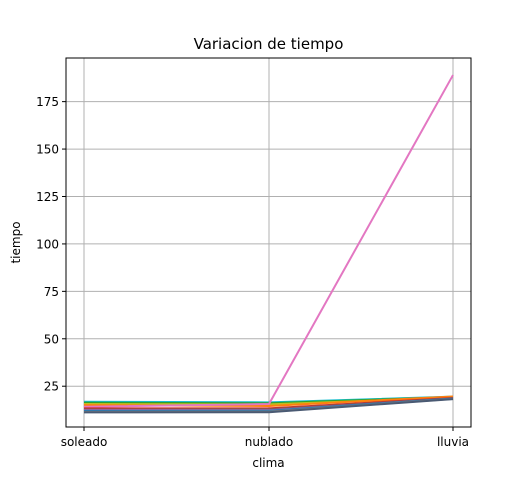 This screenshot has height=480, width=524. What do you see at coordinates (47, 102) in the screenshot?
I see `y-tick-label: 175` at bounding box center [47, 102].